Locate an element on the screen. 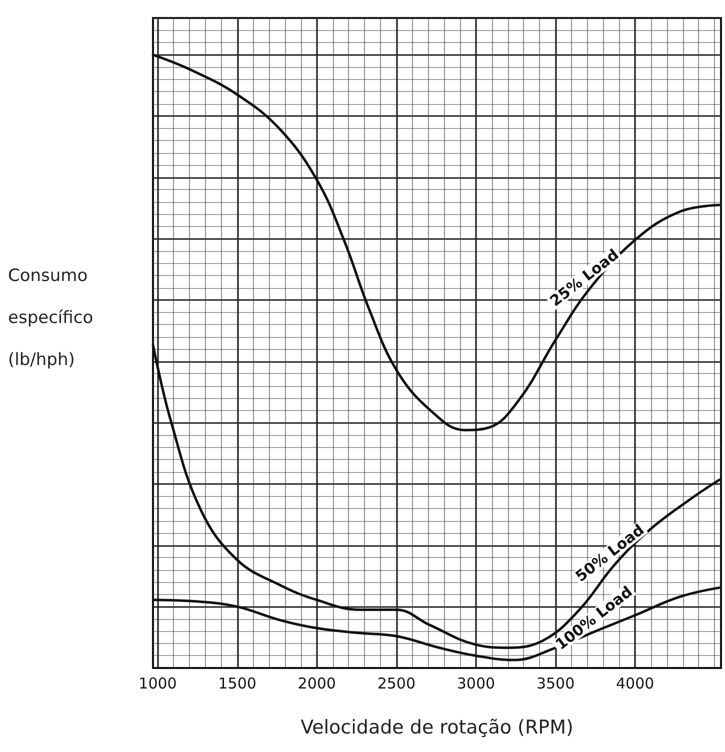 This screenshot has height=752, width=725. x-tick-label: 3000 is located at coordinates (476, 683).